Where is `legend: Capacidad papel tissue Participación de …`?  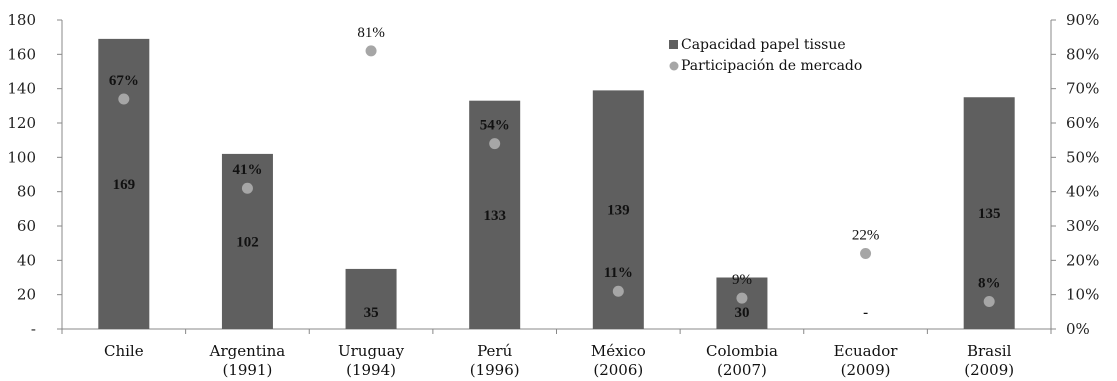
legend: Capacidad papel tissue Participación de … is located at coordinates (765, 55).